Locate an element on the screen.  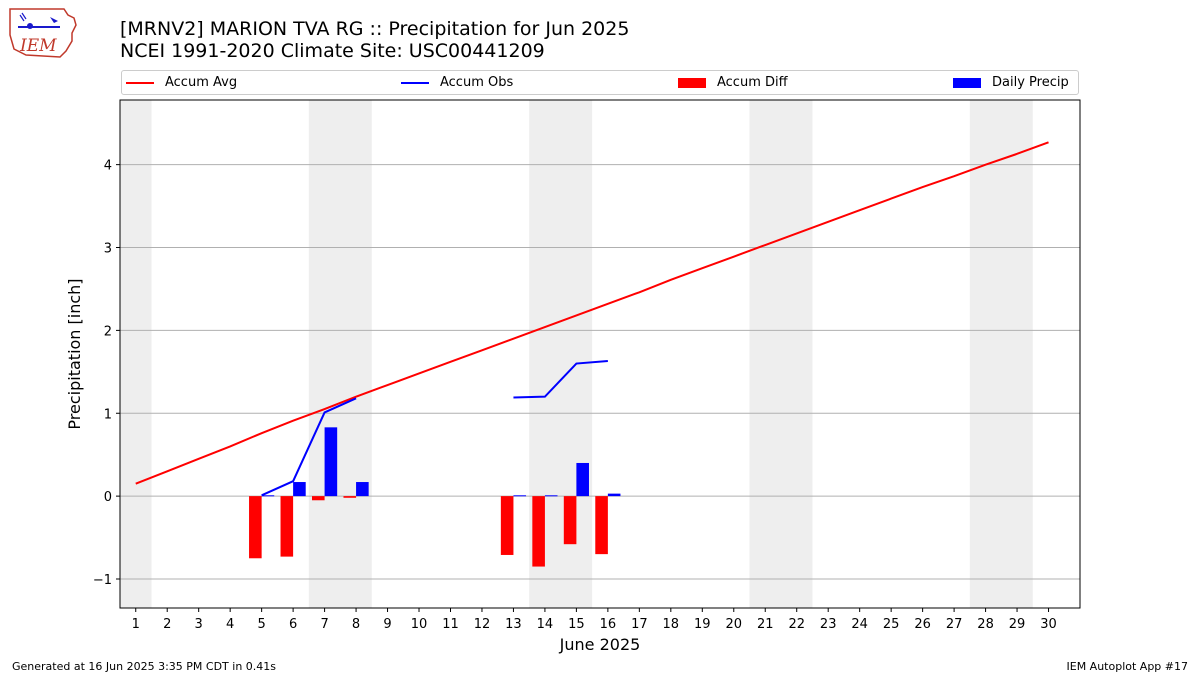
x-tick-label: 2 is located at coordinates (167, 624).